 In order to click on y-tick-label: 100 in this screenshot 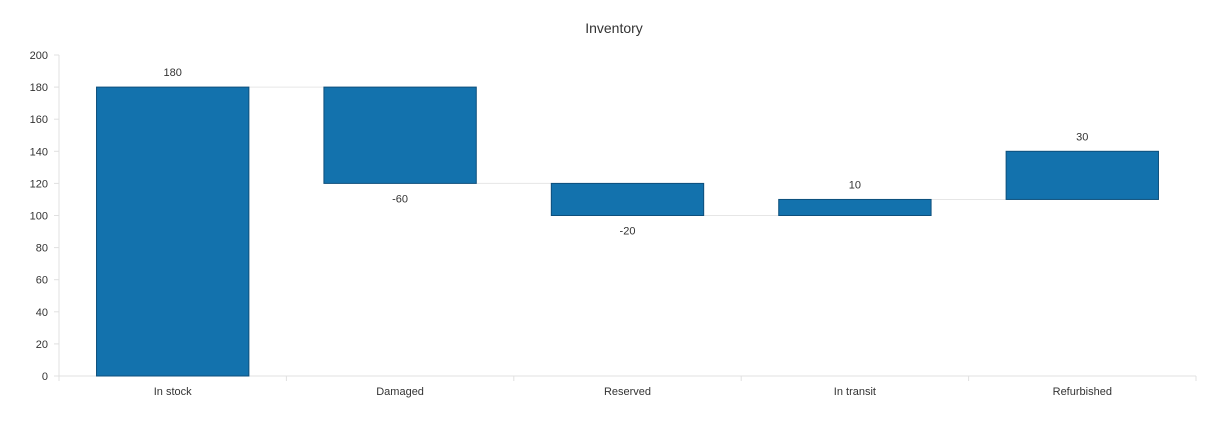, I will do `click(39, 217)`.